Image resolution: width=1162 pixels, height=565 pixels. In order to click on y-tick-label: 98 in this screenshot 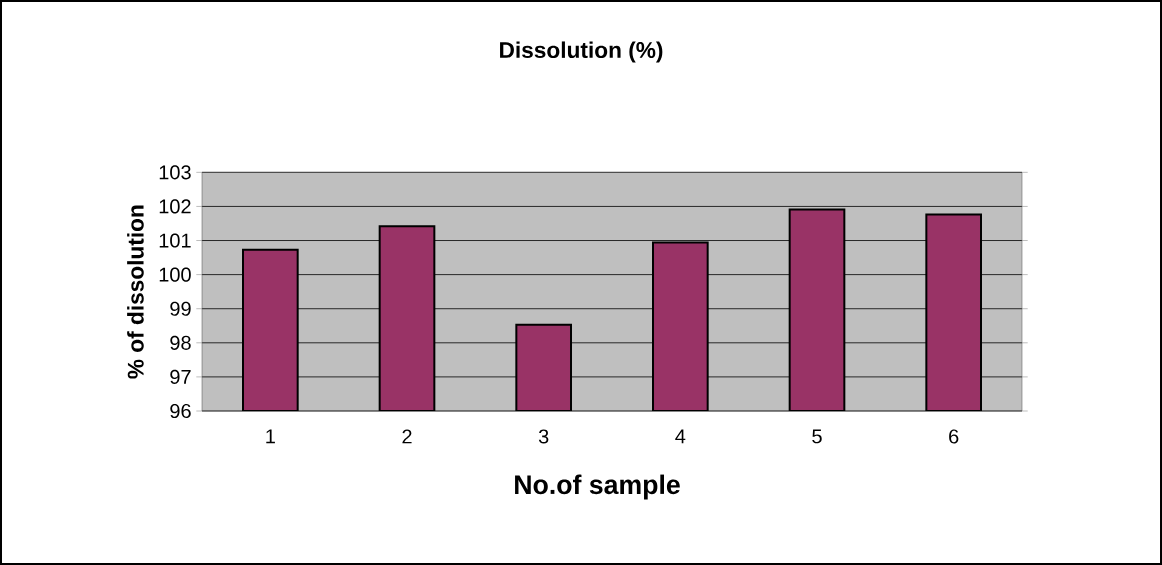, I will do `click(180, 342)`.